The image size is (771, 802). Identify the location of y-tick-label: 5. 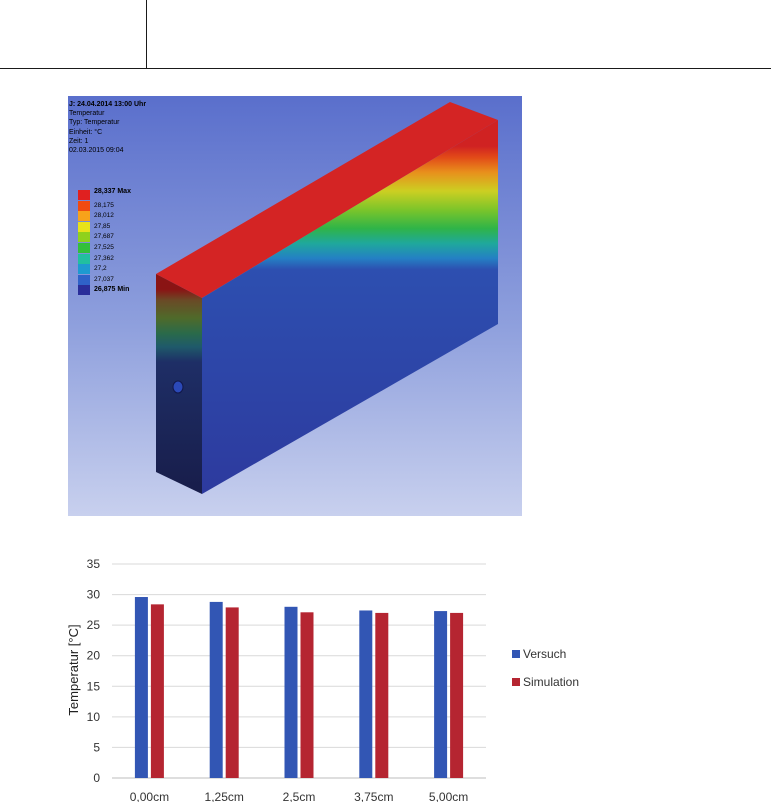
(96, 747).